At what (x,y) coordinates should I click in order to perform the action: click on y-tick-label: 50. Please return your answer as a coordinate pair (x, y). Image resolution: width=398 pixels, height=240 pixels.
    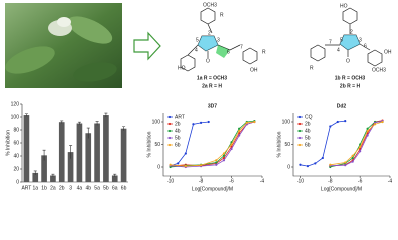
    Looking at the image, I should click on (287, 145).